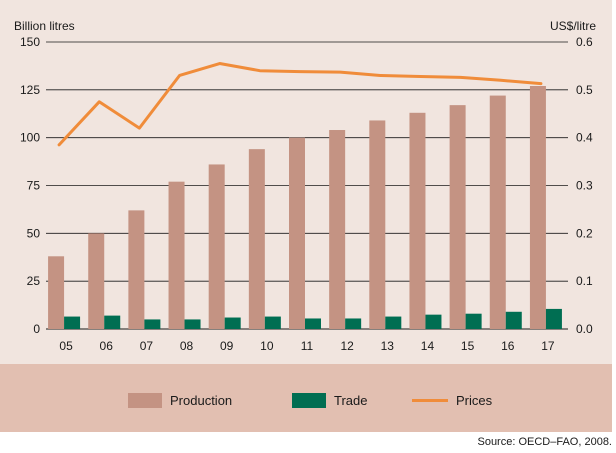 The image size is (616, 453). I want to click on legend-item-production: Production, so click(180, 400).